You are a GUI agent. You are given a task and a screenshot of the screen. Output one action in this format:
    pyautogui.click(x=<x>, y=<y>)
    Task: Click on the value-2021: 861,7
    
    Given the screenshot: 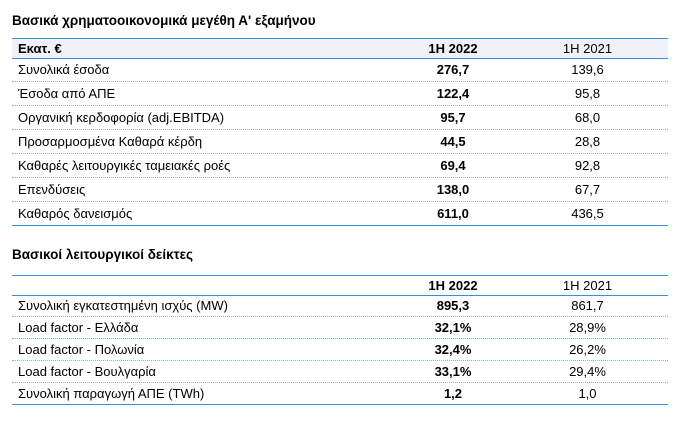 What is the action you would take?
    pyautogui.click(x=587, y=305)
    